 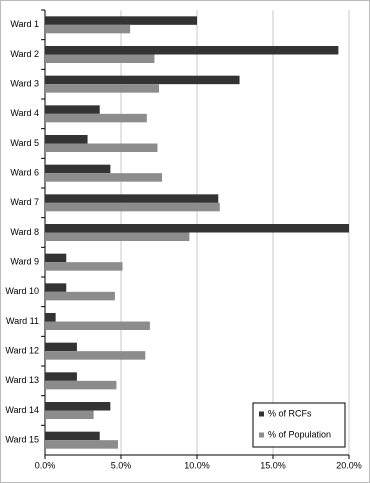 I want to click on y-tick-label: Ward 2, so click(x=24, y=54).